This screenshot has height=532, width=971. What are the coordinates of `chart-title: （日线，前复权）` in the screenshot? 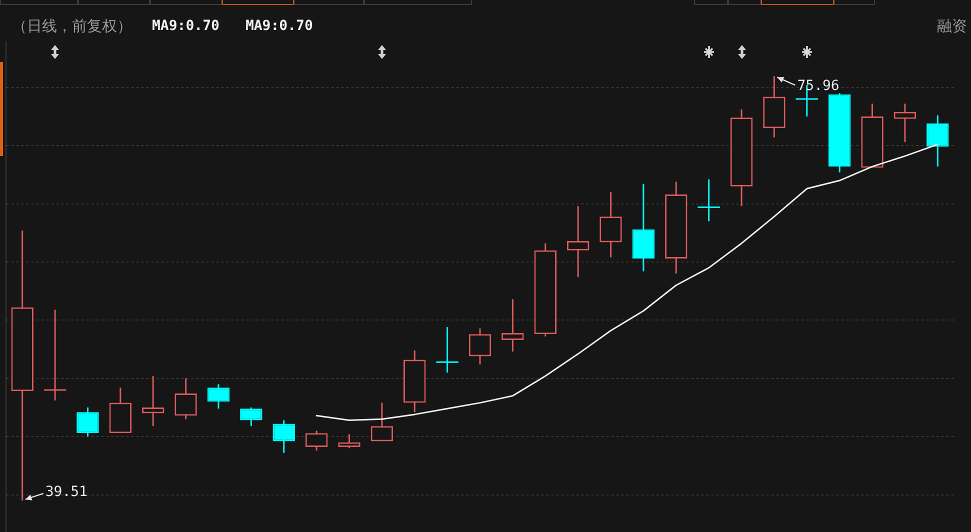 It's located at (72, 26).